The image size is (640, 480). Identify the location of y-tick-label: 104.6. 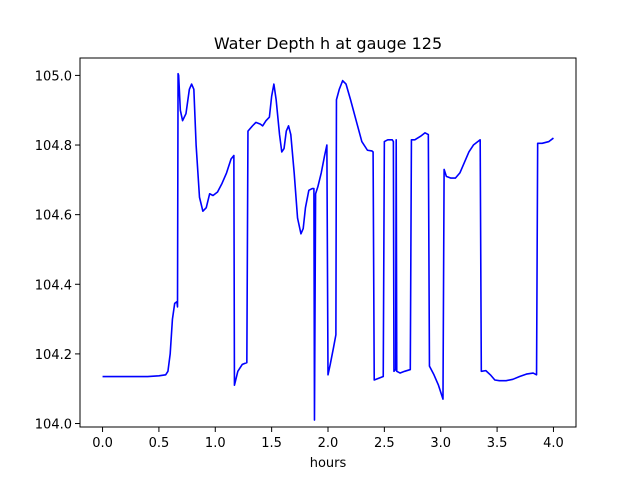
(53, 216).